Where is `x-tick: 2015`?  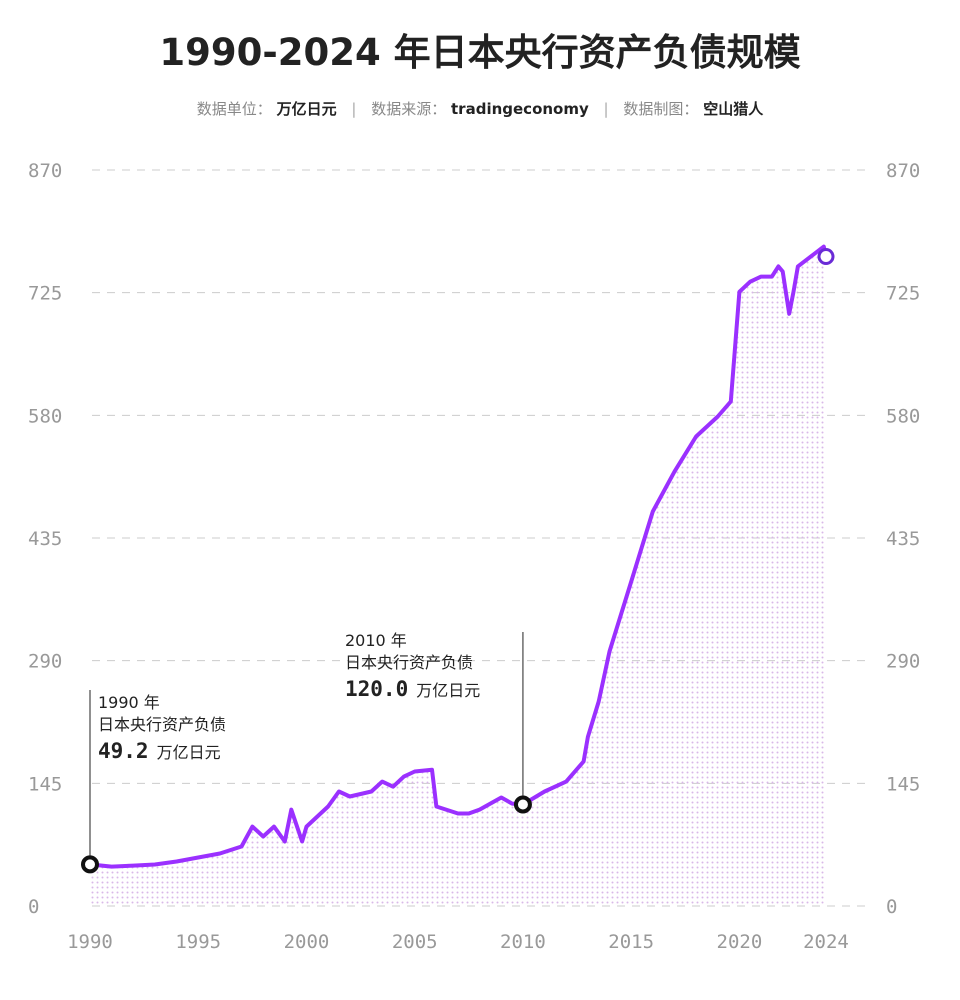 x-tick: 2015 is located at coordinates (631, 942).